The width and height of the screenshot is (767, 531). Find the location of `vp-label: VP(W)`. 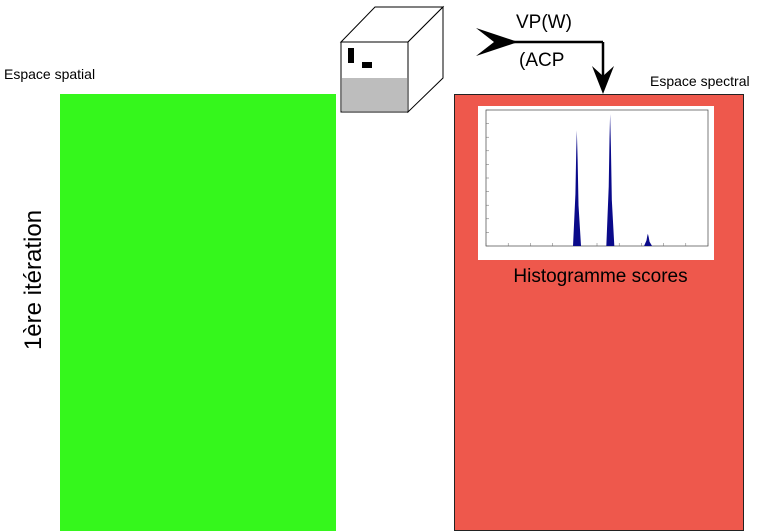

vp-label: VP(W) is located at coordinates (544, 22).